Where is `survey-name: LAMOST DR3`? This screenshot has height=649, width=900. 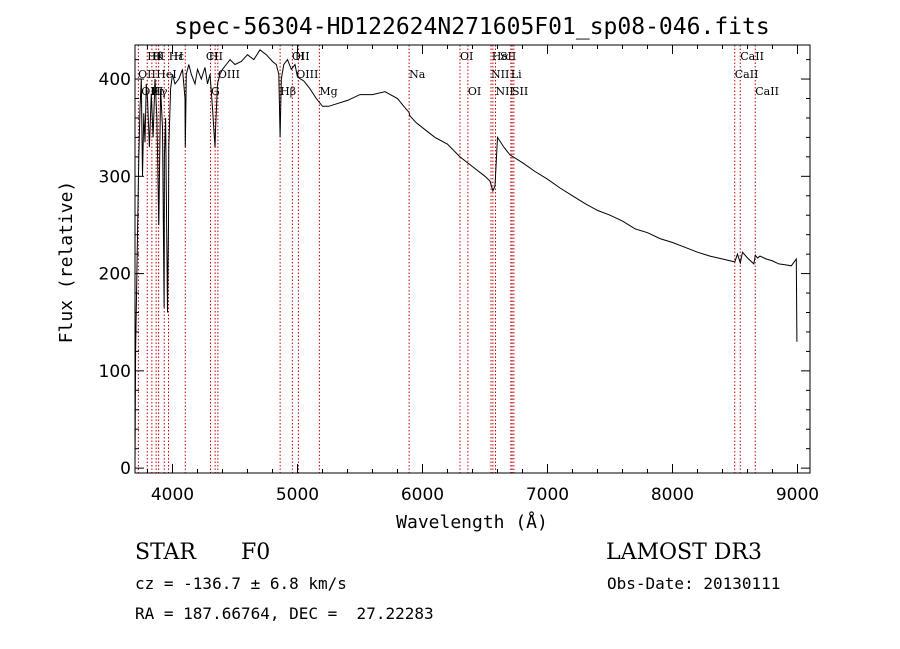 survey-name: LAMOST DR3 is located at coordinates (684, 552).